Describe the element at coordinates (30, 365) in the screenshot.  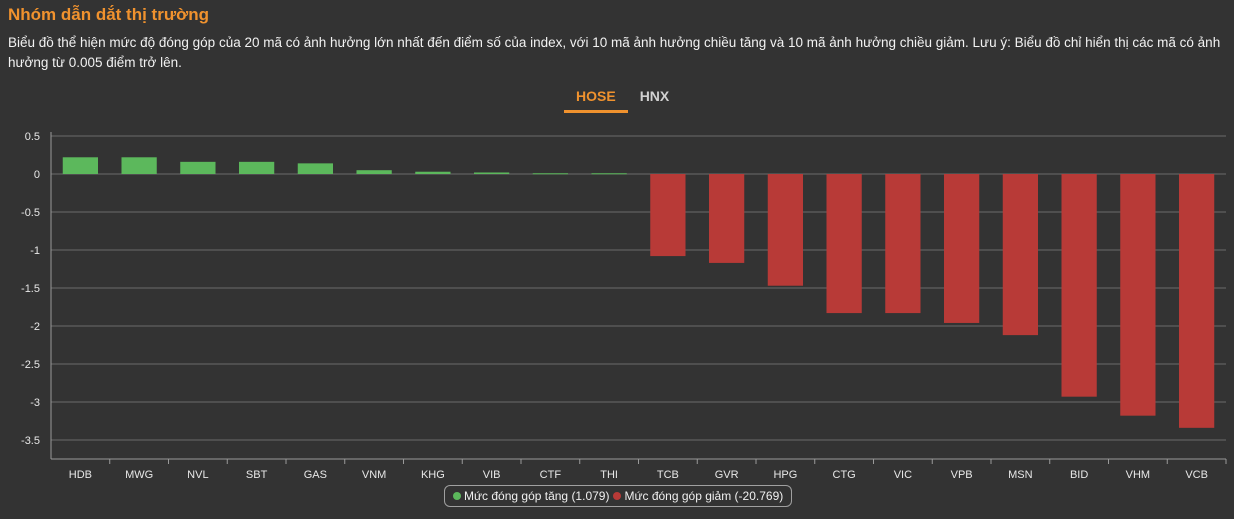
I see `y-tick-label: -2.5` at that location.